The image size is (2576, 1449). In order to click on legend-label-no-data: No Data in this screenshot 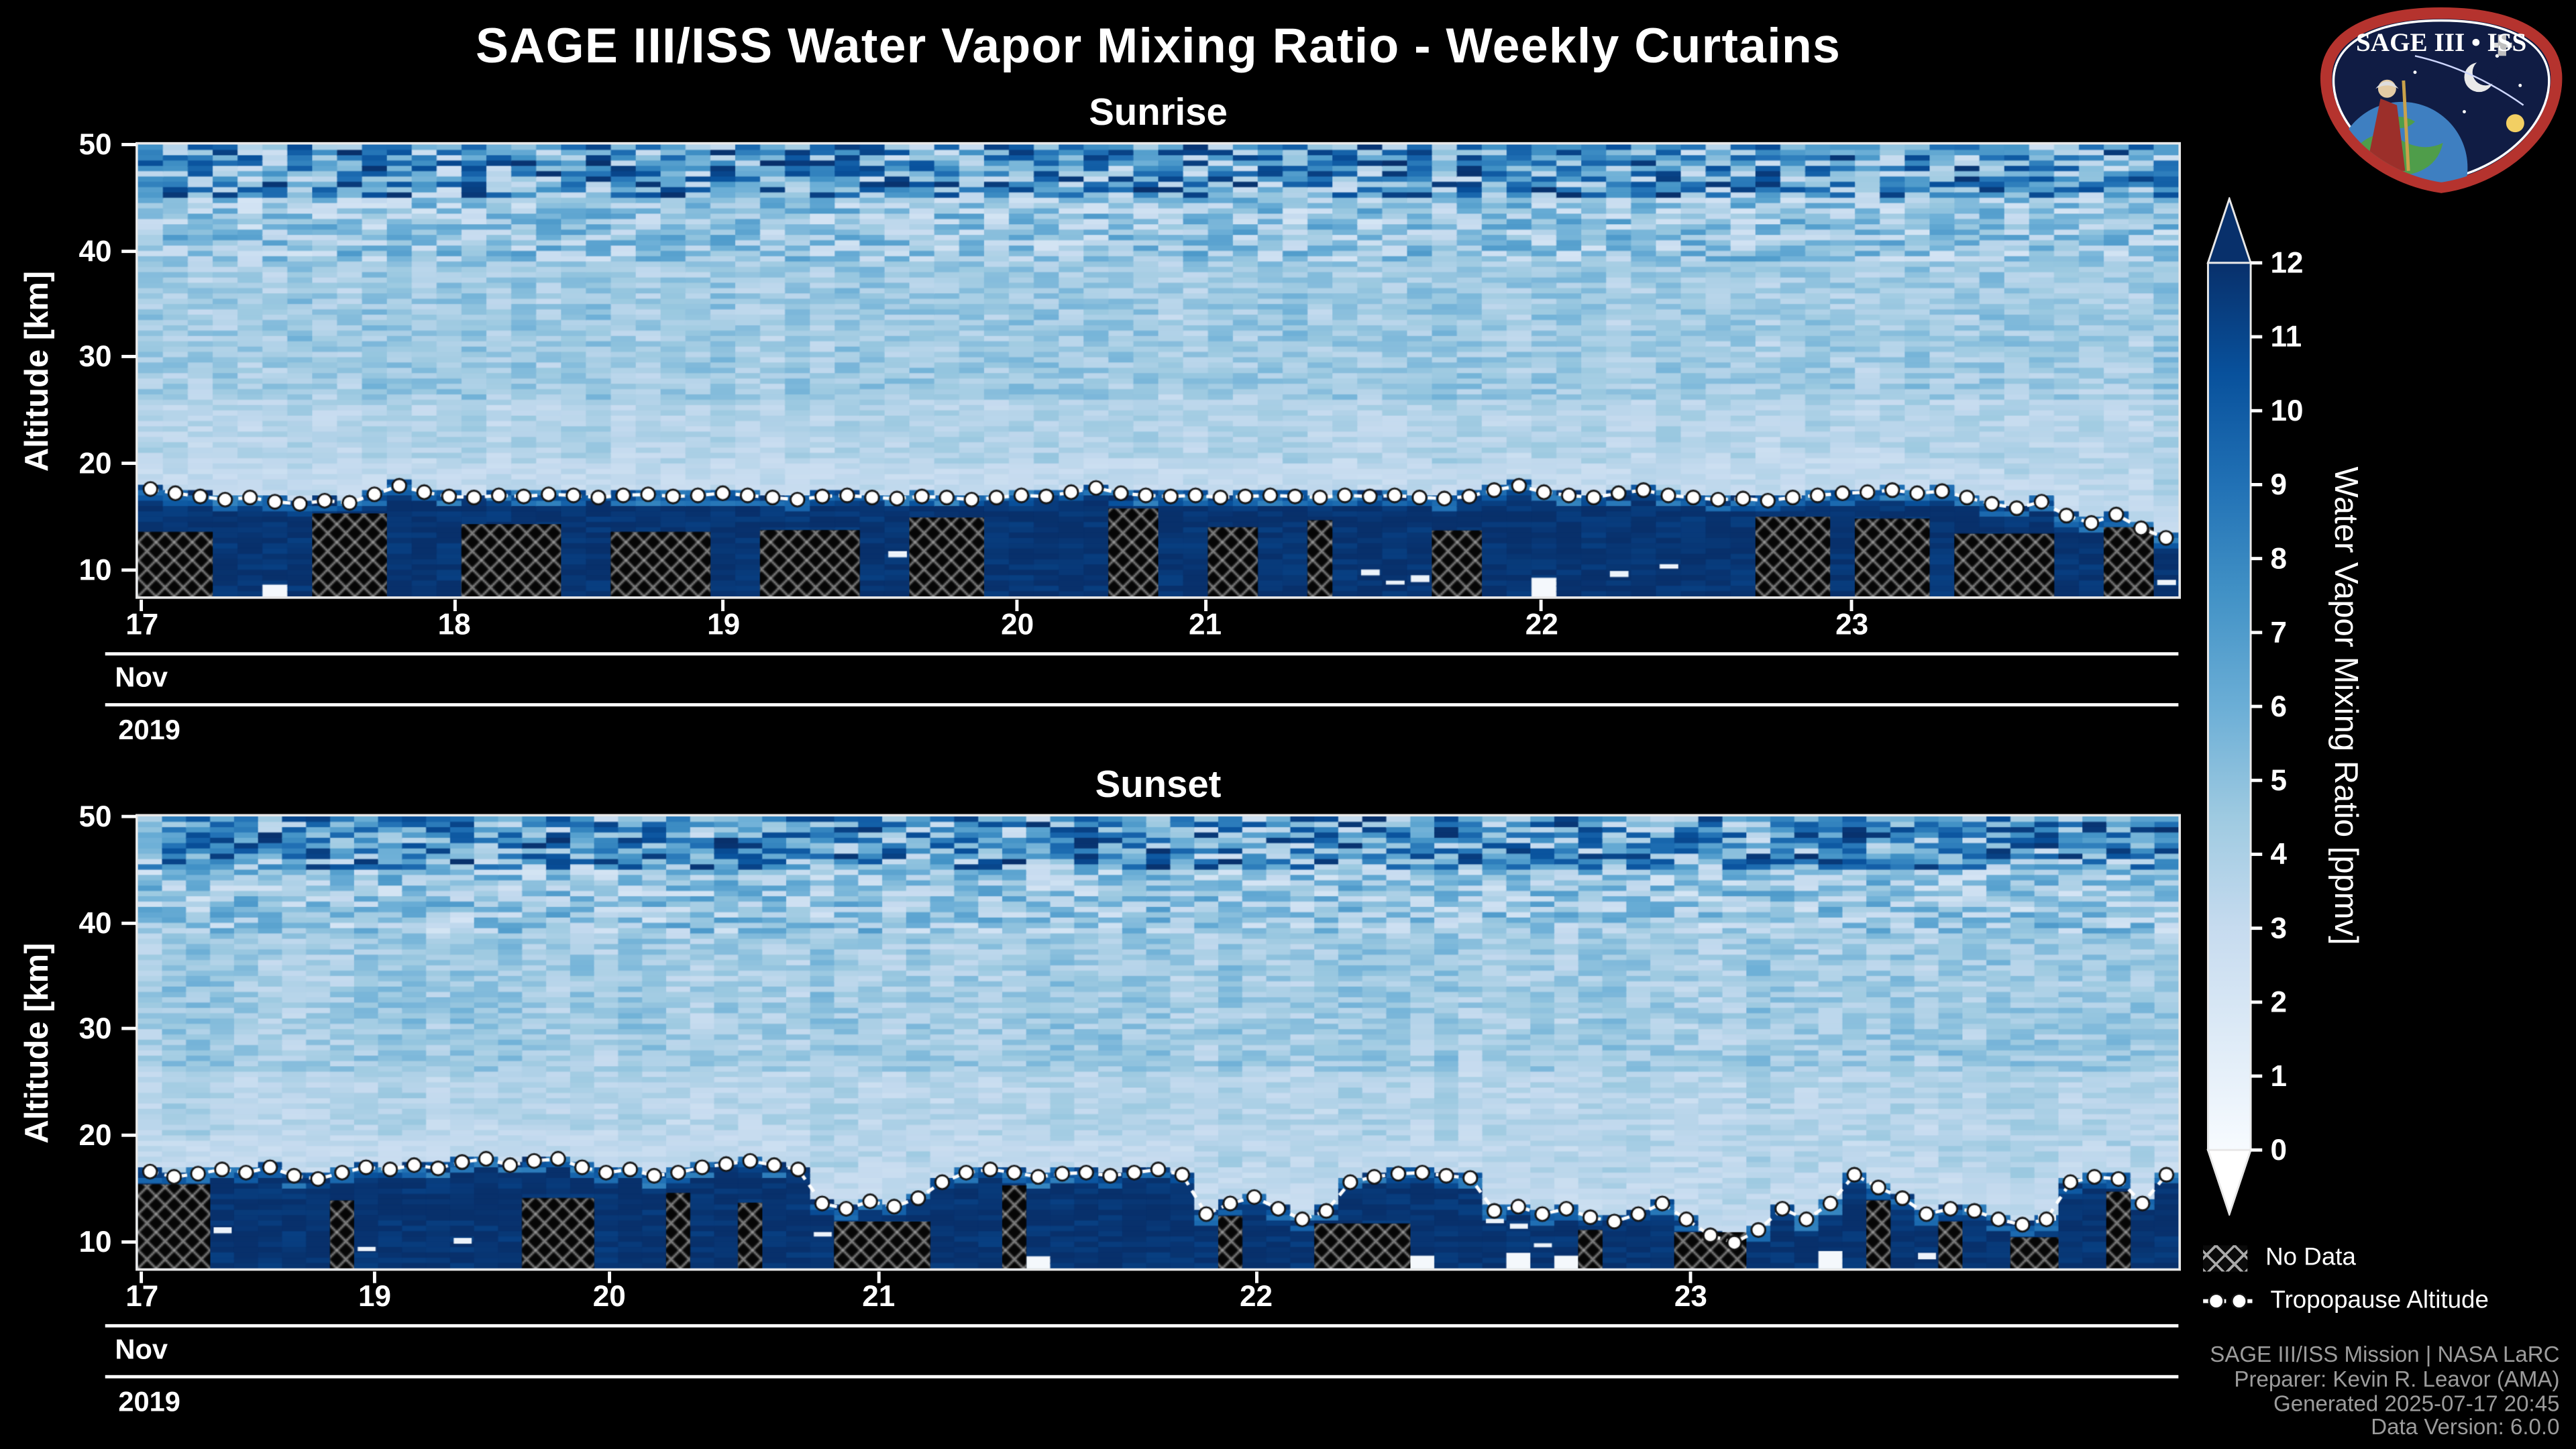, I will do `click(2310, 1257)`.